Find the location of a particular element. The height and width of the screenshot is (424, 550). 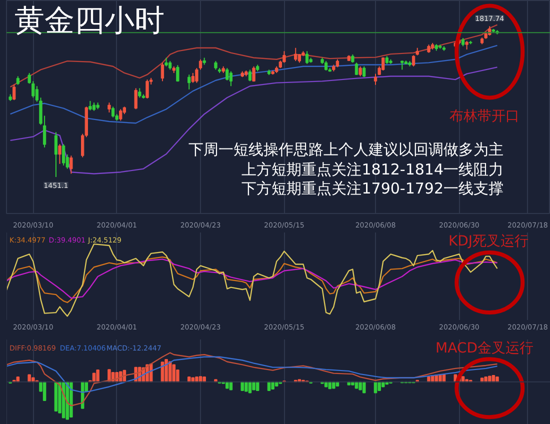

text: 下方短期重点关注1790-1792一线支撑 is located at coordinates (373, 189).